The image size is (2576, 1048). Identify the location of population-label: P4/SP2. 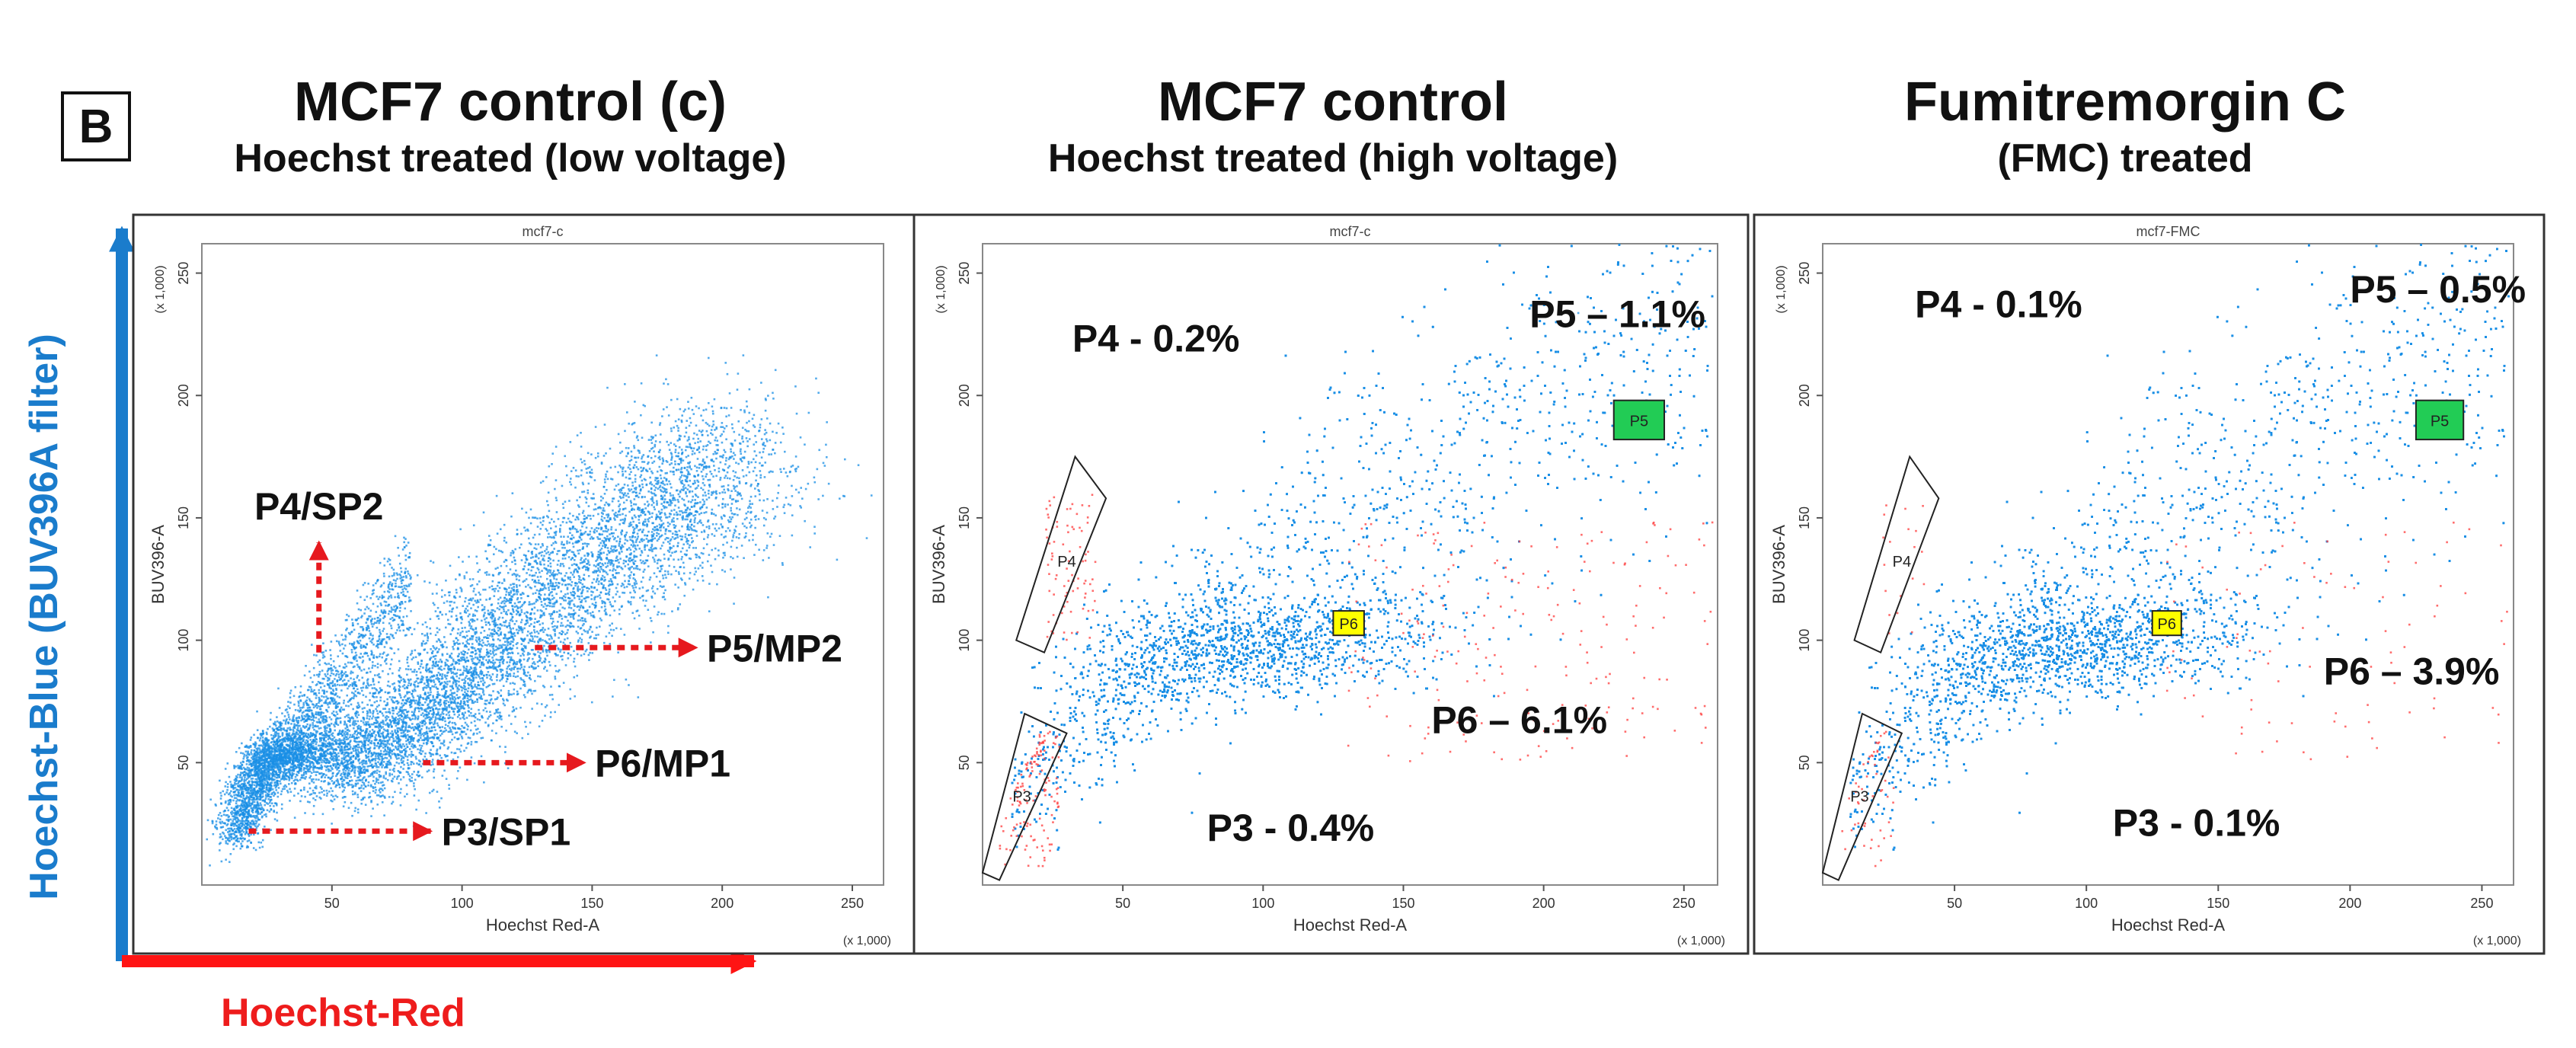
(319, 506).